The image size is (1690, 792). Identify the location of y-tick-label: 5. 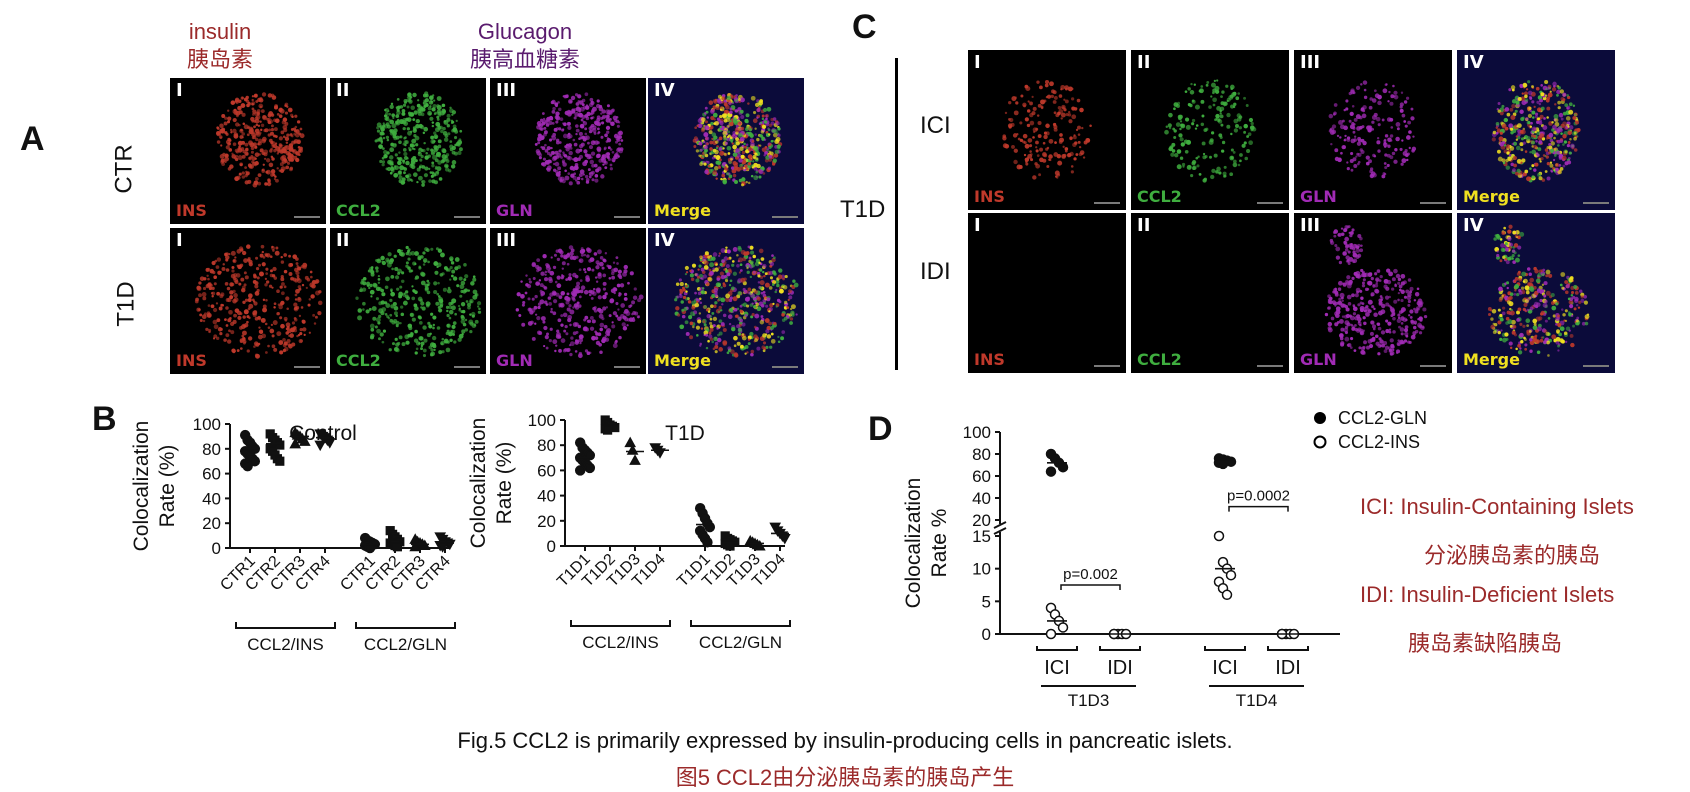
(986, 601).